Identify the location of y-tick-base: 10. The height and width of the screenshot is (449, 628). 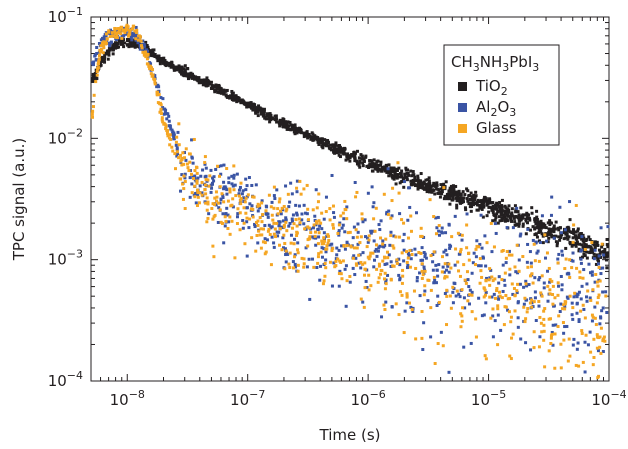
(57, 381).